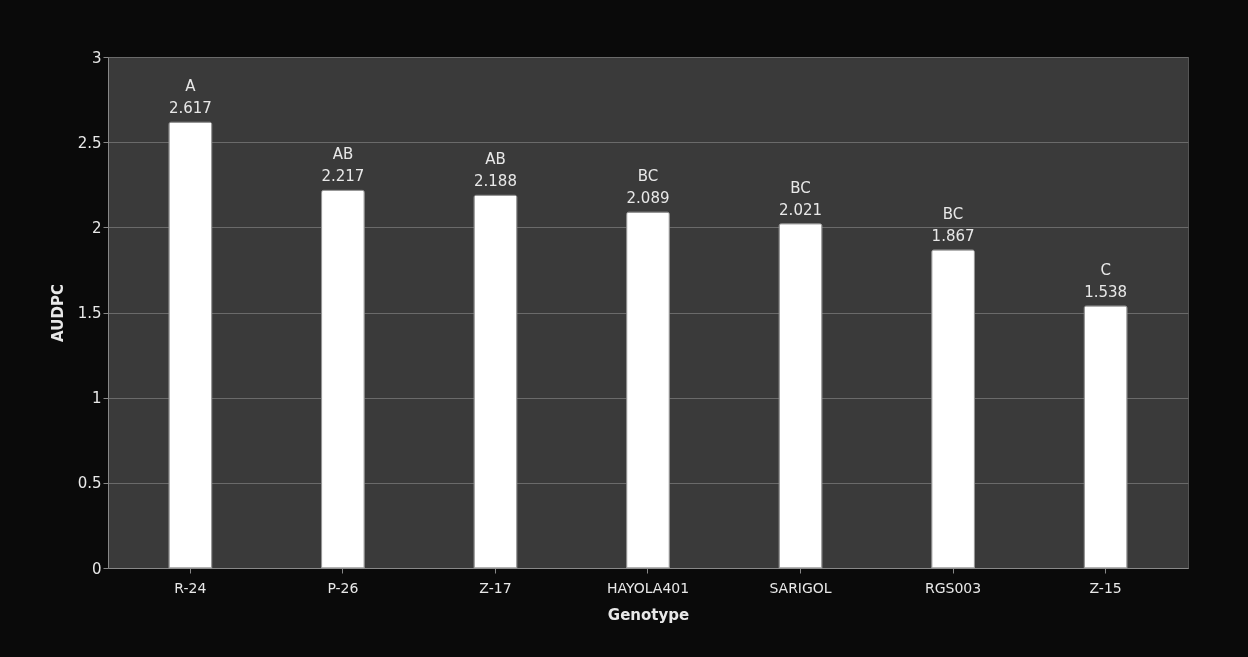 Image resolution: width=1248 pixels, height=657 pixels. What do you see at coordinates (89, 483) in the screenshot?
I see `y-tick-label: 0.5` at bounding box center [89, 483].